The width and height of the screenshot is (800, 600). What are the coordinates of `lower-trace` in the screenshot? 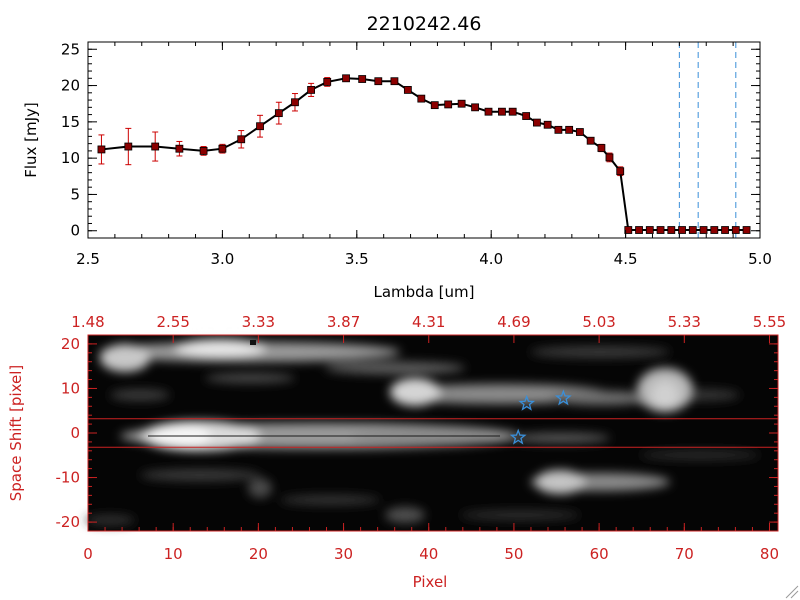 It's located at (600, 482).